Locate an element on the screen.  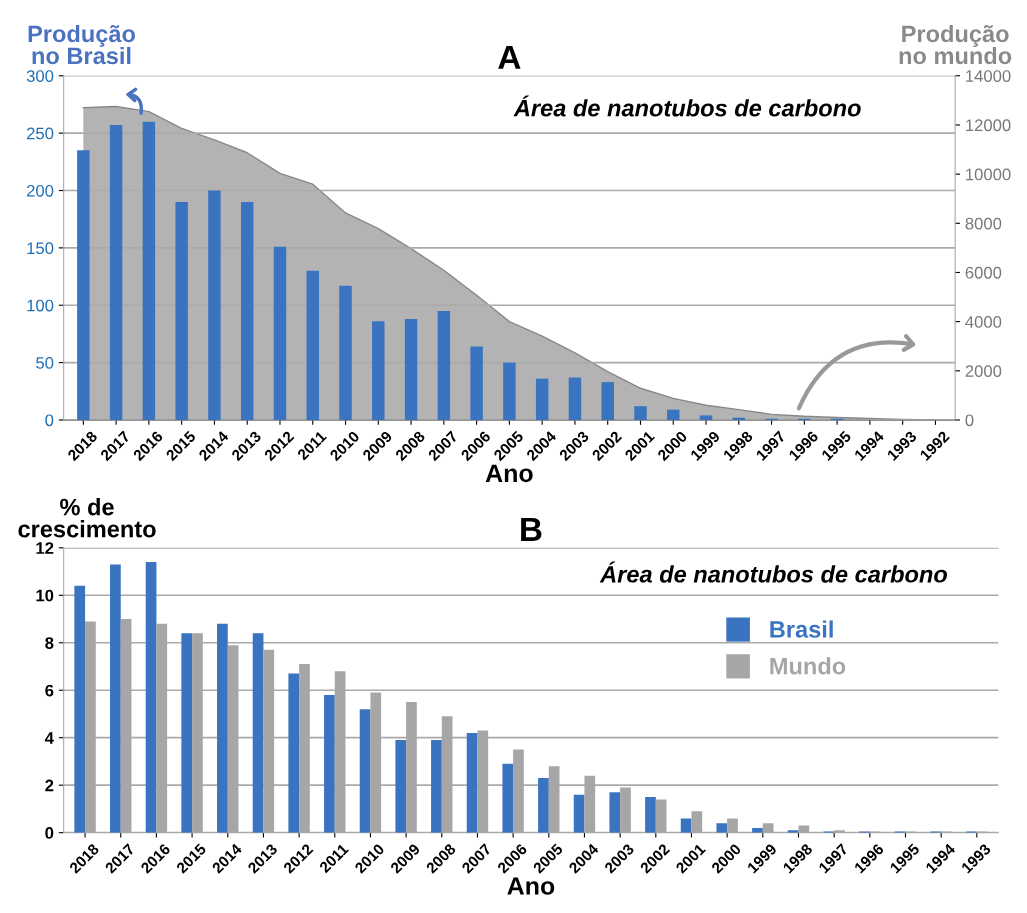
y-tick-label: 200 is located at coordinates (40, 190).